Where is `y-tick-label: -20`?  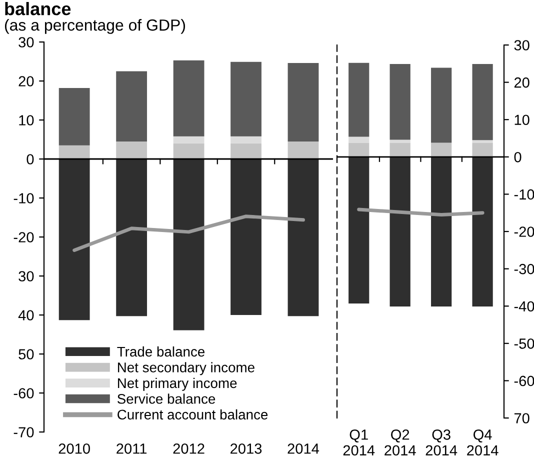 y-tick-label: -20 is located at coordinates (24, 237).